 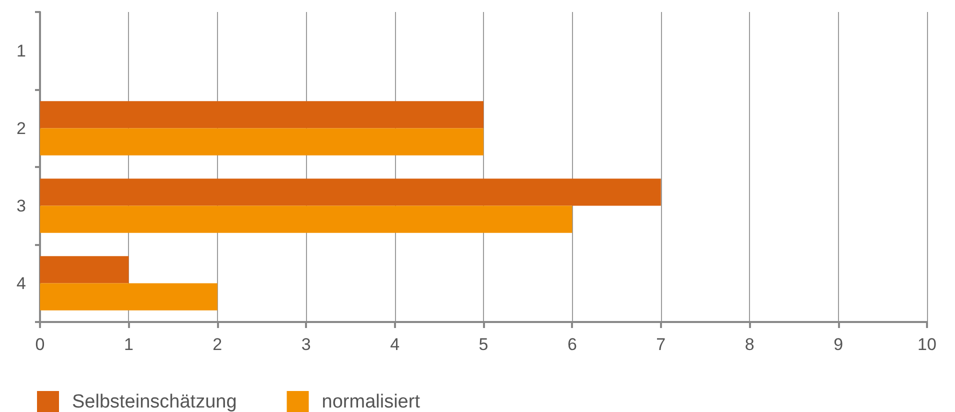 I want to click on legend-label: normalisiert, so click(x=371, y=402).